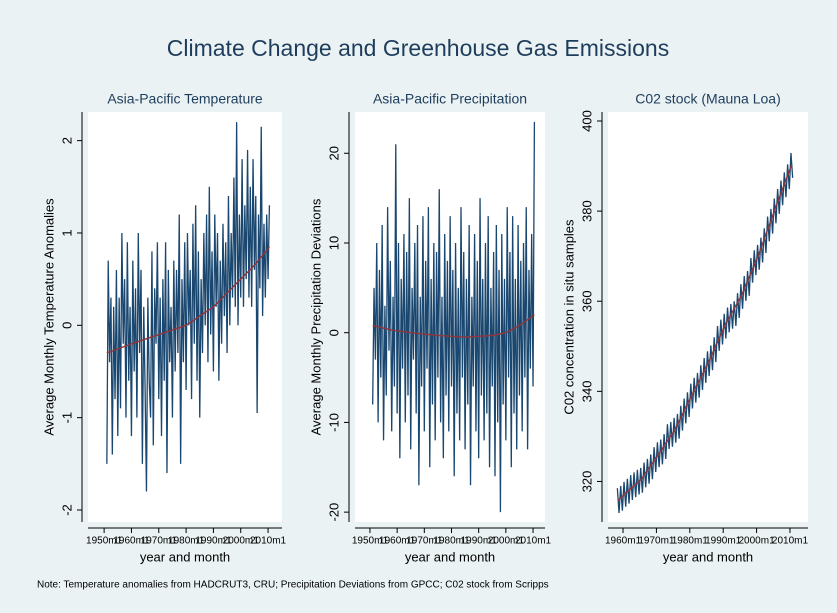  Describe the element at coordinates (586, 301) in the screenshot. I see `y-tick-label: 360` at that location.